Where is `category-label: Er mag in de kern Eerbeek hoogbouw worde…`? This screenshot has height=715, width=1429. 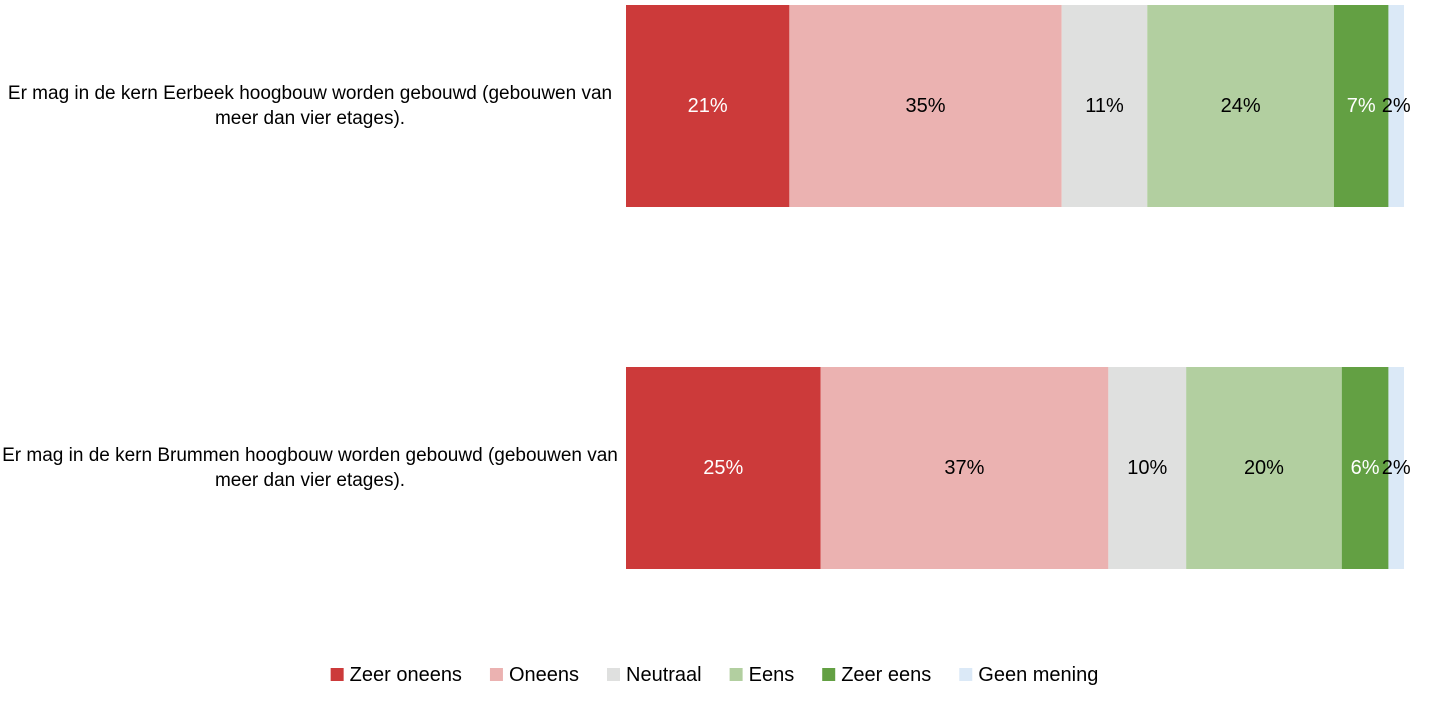
category-label: Er mag in de kern Eerbeek hoogbouw worde… is located at coordinates (310, 106).